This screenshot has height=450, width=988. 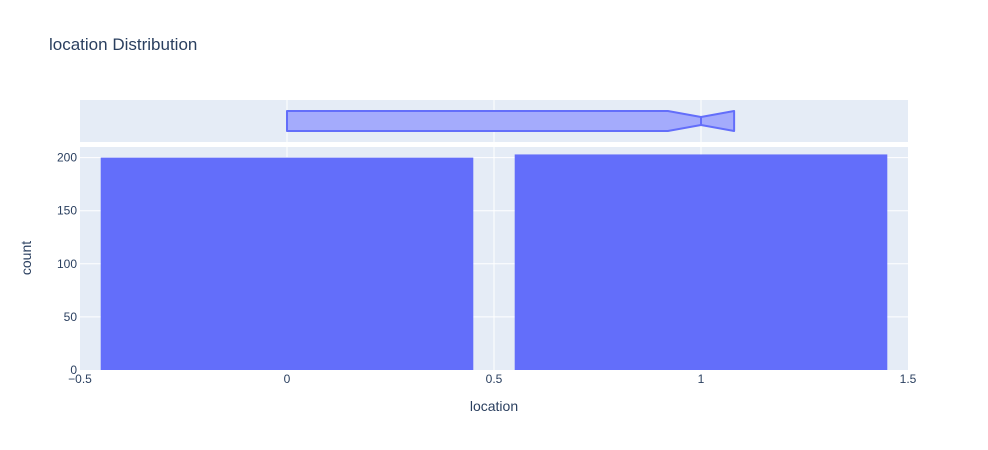 I want to click on box-notched-body, so click(x=511, y=121).